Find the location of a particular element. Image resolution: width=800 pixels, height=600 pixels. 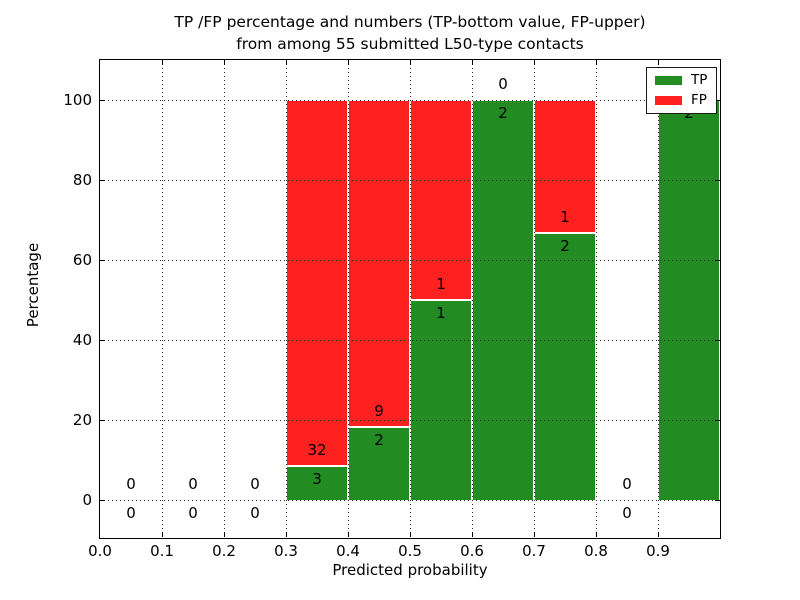

x-tick-top-0.1 is located at coordinates (162, 62).